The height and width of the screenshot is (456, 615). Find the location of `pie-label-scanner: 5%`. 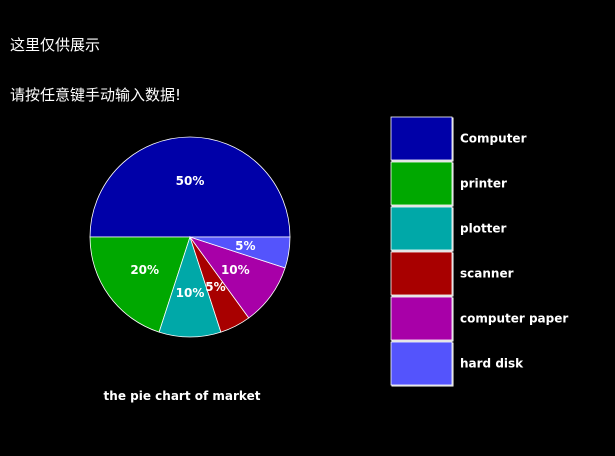

pie-label-scanner: 5% is located at coordinates (215, 287).